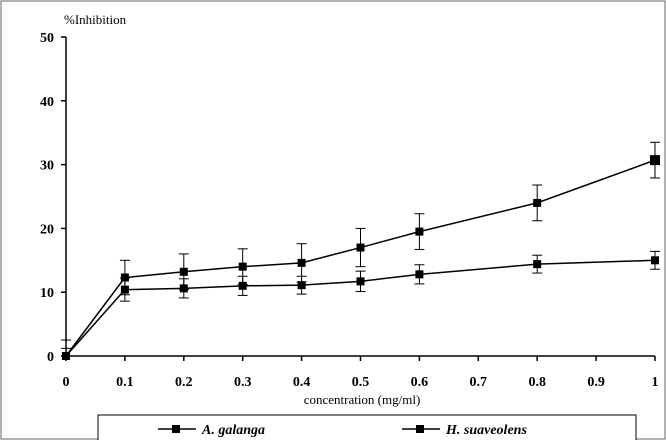 The height and width of the screenshot is (440, 666). What do you see at coordinates (537, 382) in the screenshot?
I see `x-tick-label: 0.8` at bounding box center [537, 382].